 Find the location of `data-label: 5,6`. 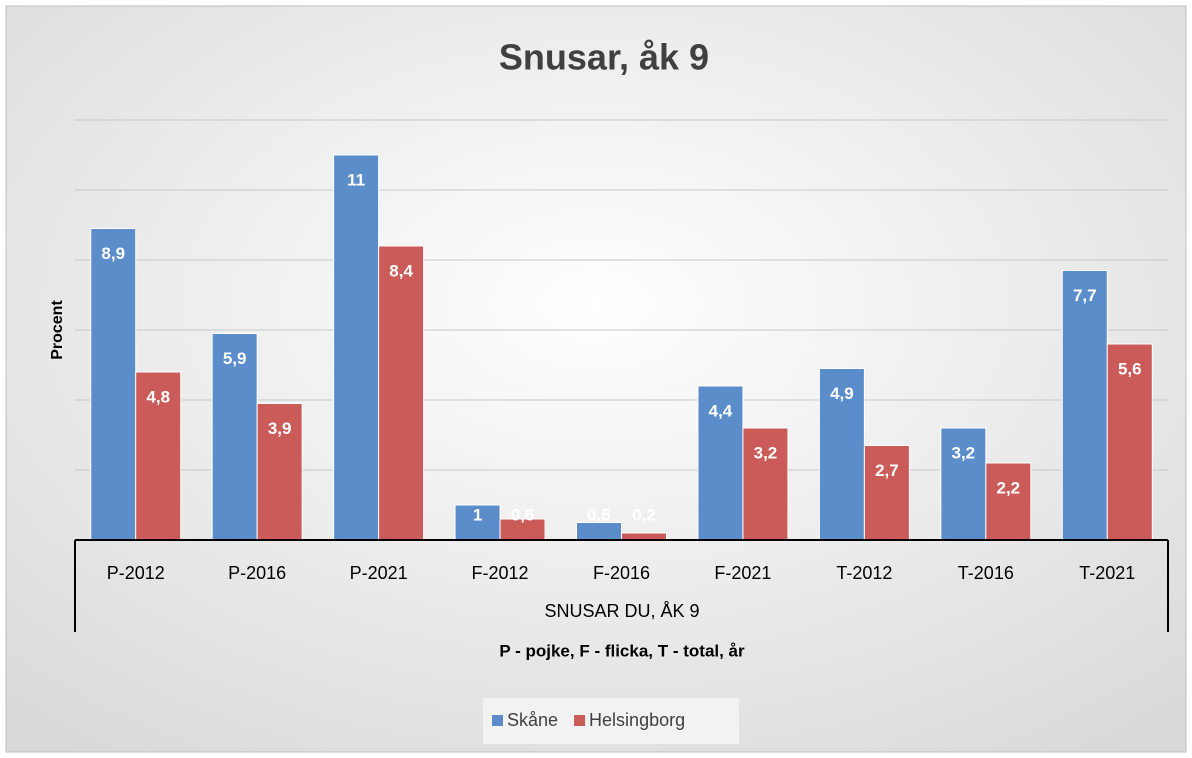

data-label: 5,6 is located at coordinates (1130, 368).